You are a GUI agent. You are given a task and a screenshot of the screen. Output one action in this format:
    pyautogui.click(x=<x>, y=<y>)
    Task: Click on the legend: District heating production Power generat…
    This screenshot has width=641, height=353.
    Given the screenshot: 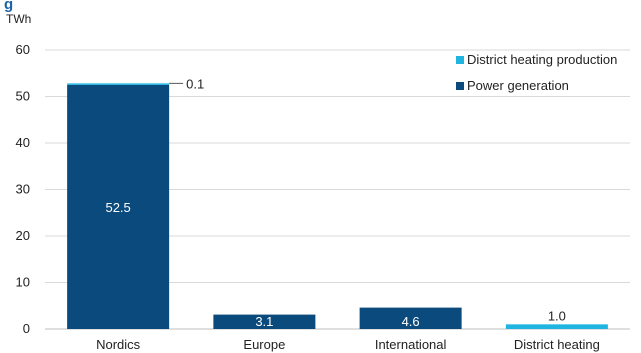 What is the action you would take?
    pyautogui.click(x=536, y=72)
    